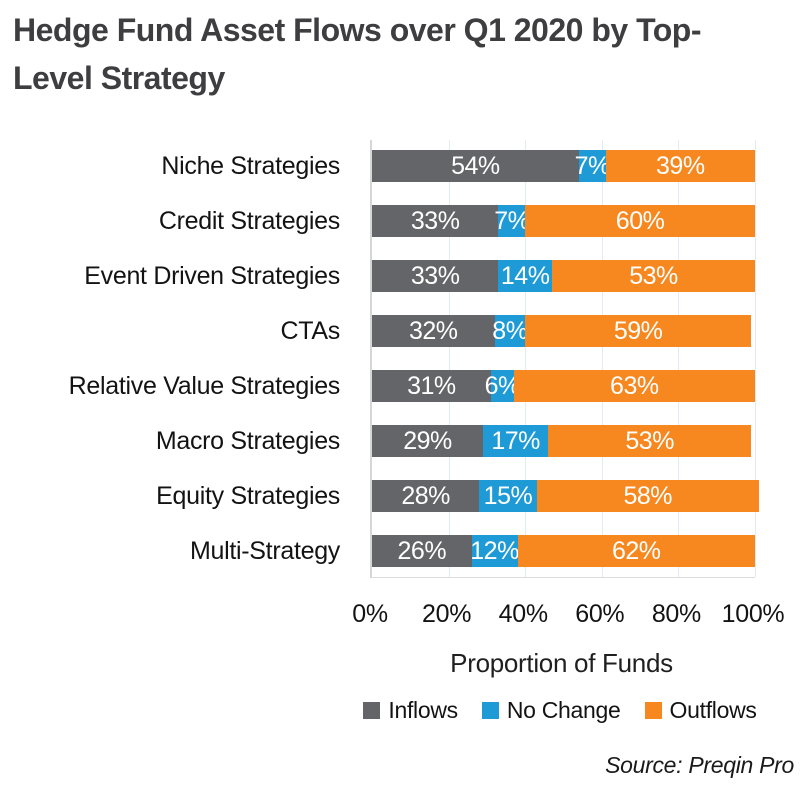 The image size is (806, 804). I want to click on bar-segment-no-change: 17%, so click(516, 441).